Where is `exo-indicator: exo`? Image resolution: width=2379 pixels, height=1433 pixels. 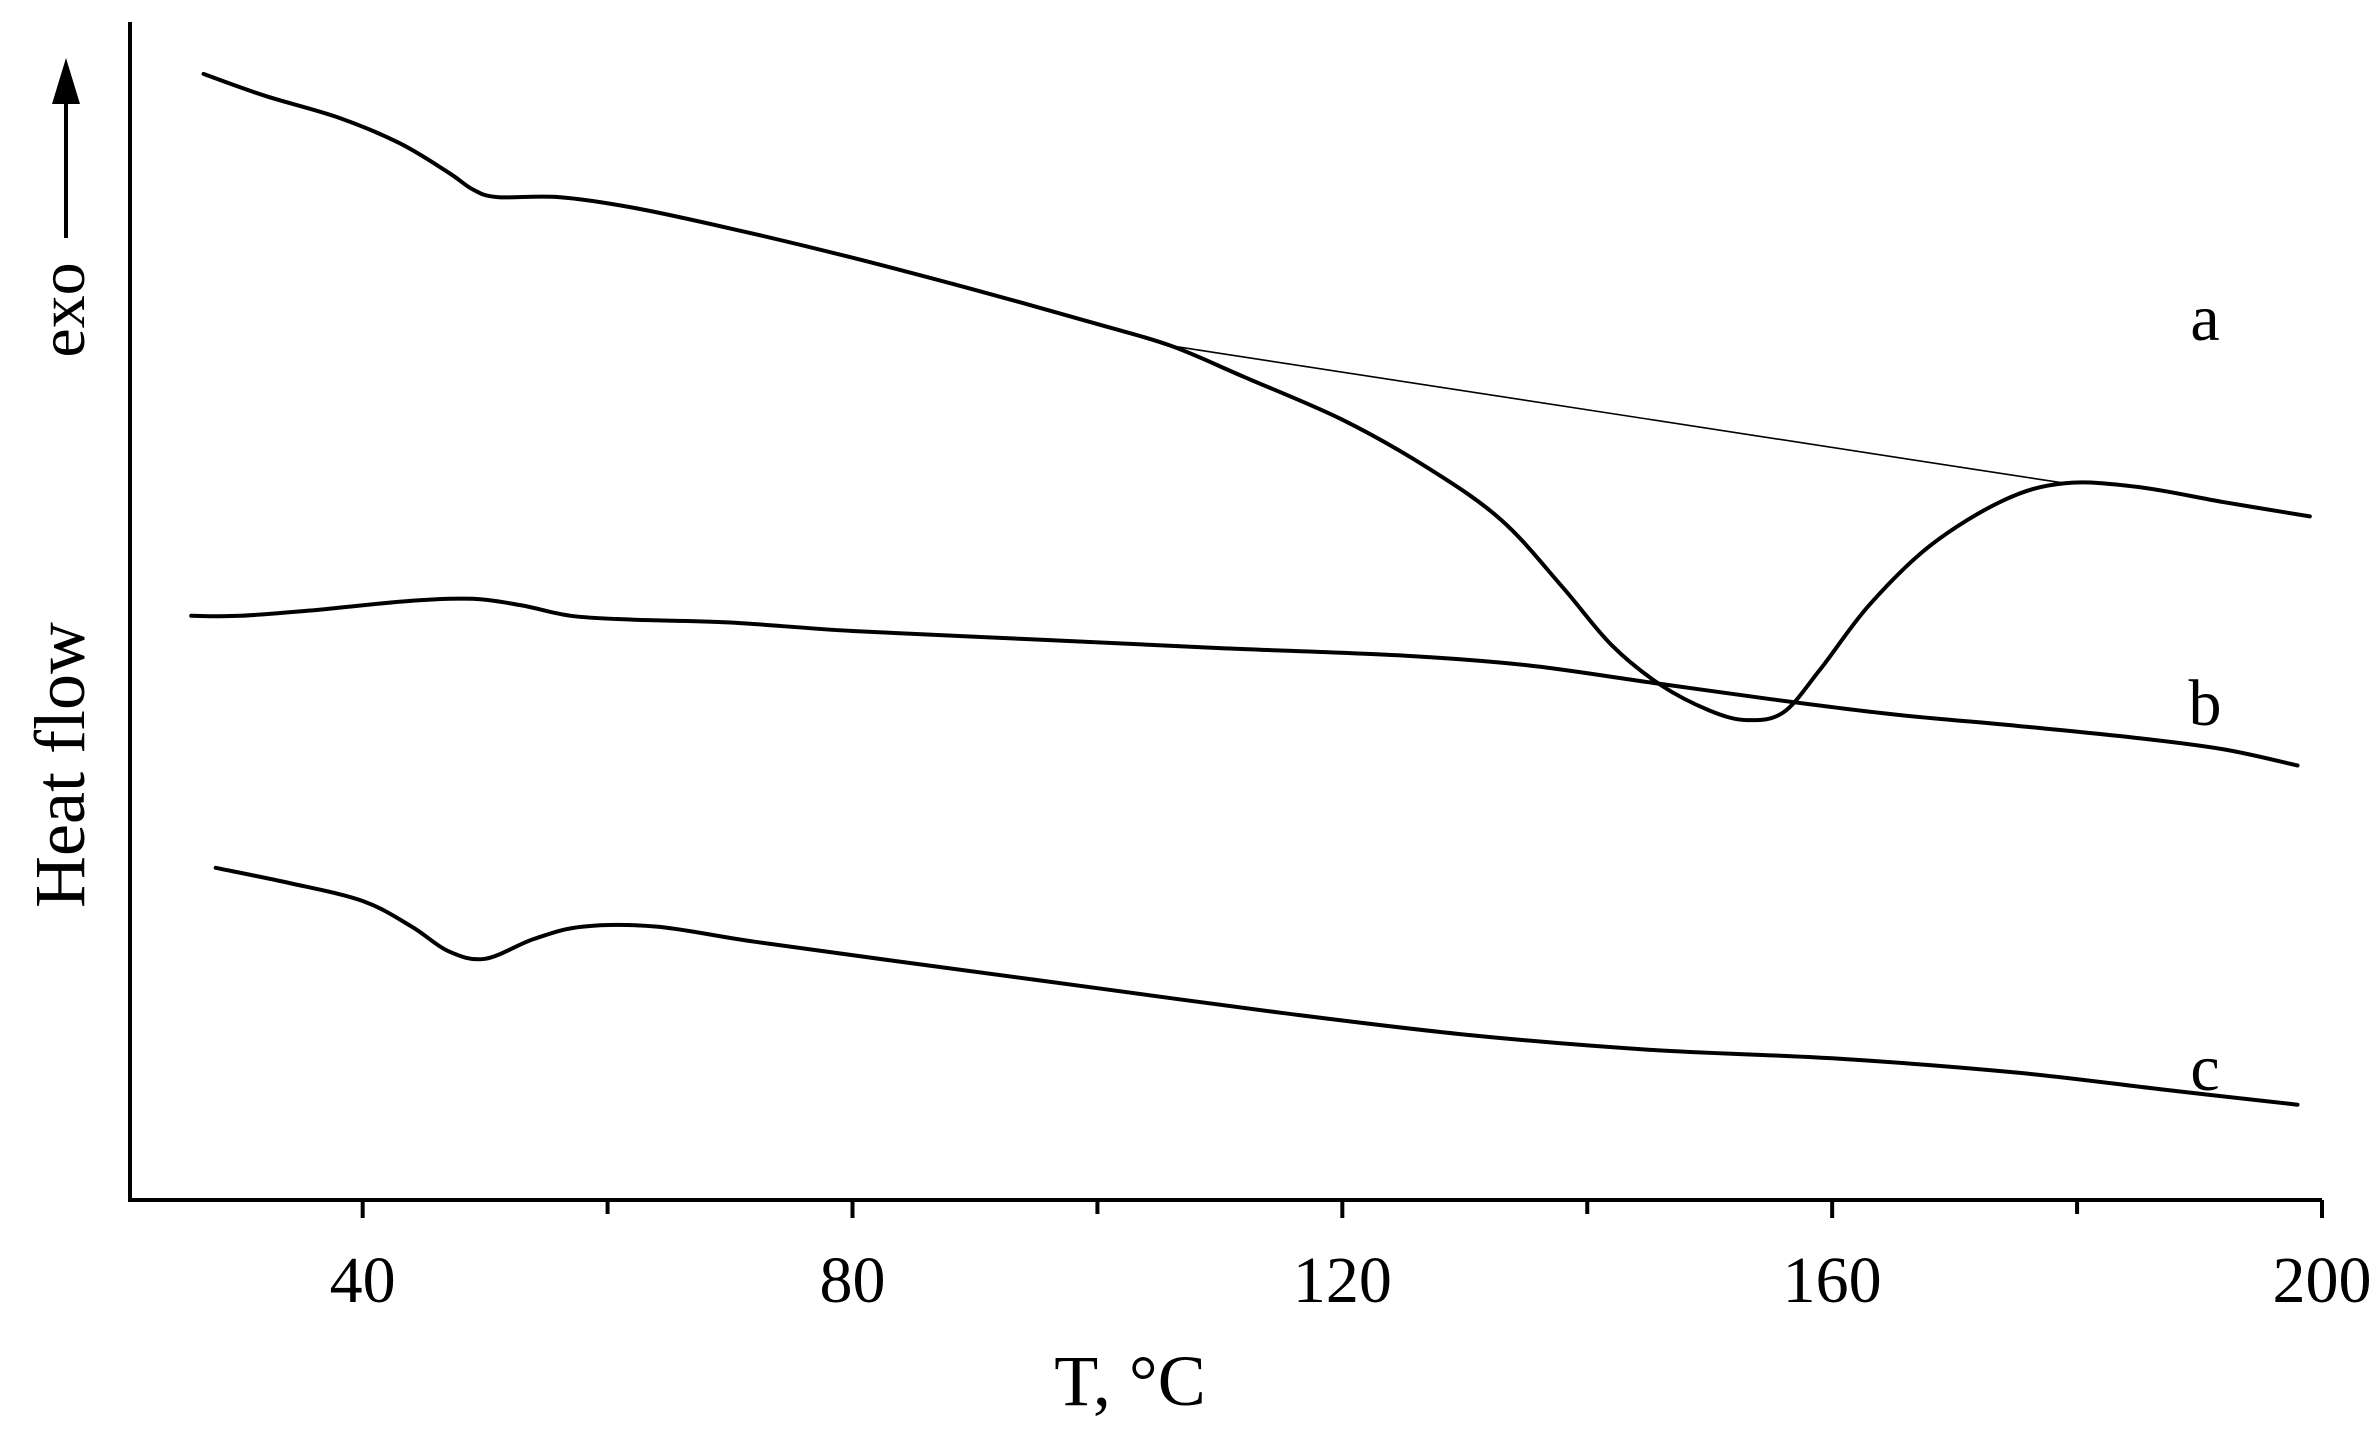 exo-indicator: exo is located at coordinates (62, 208).